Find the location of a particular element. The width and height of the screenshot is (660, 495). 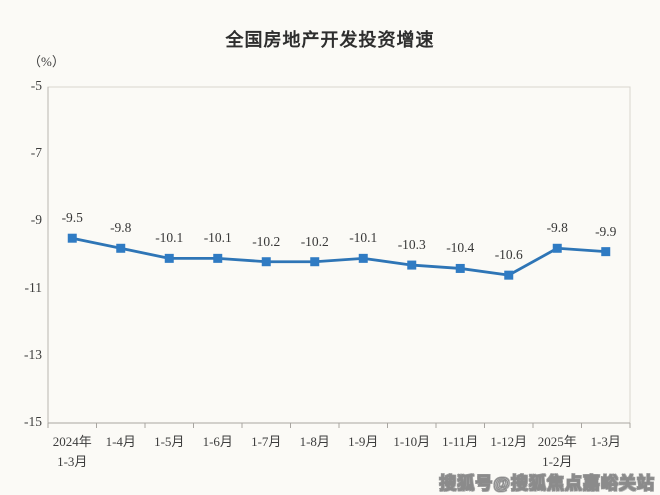

y-tick-label: -9 is located at coordinates (36, 220).